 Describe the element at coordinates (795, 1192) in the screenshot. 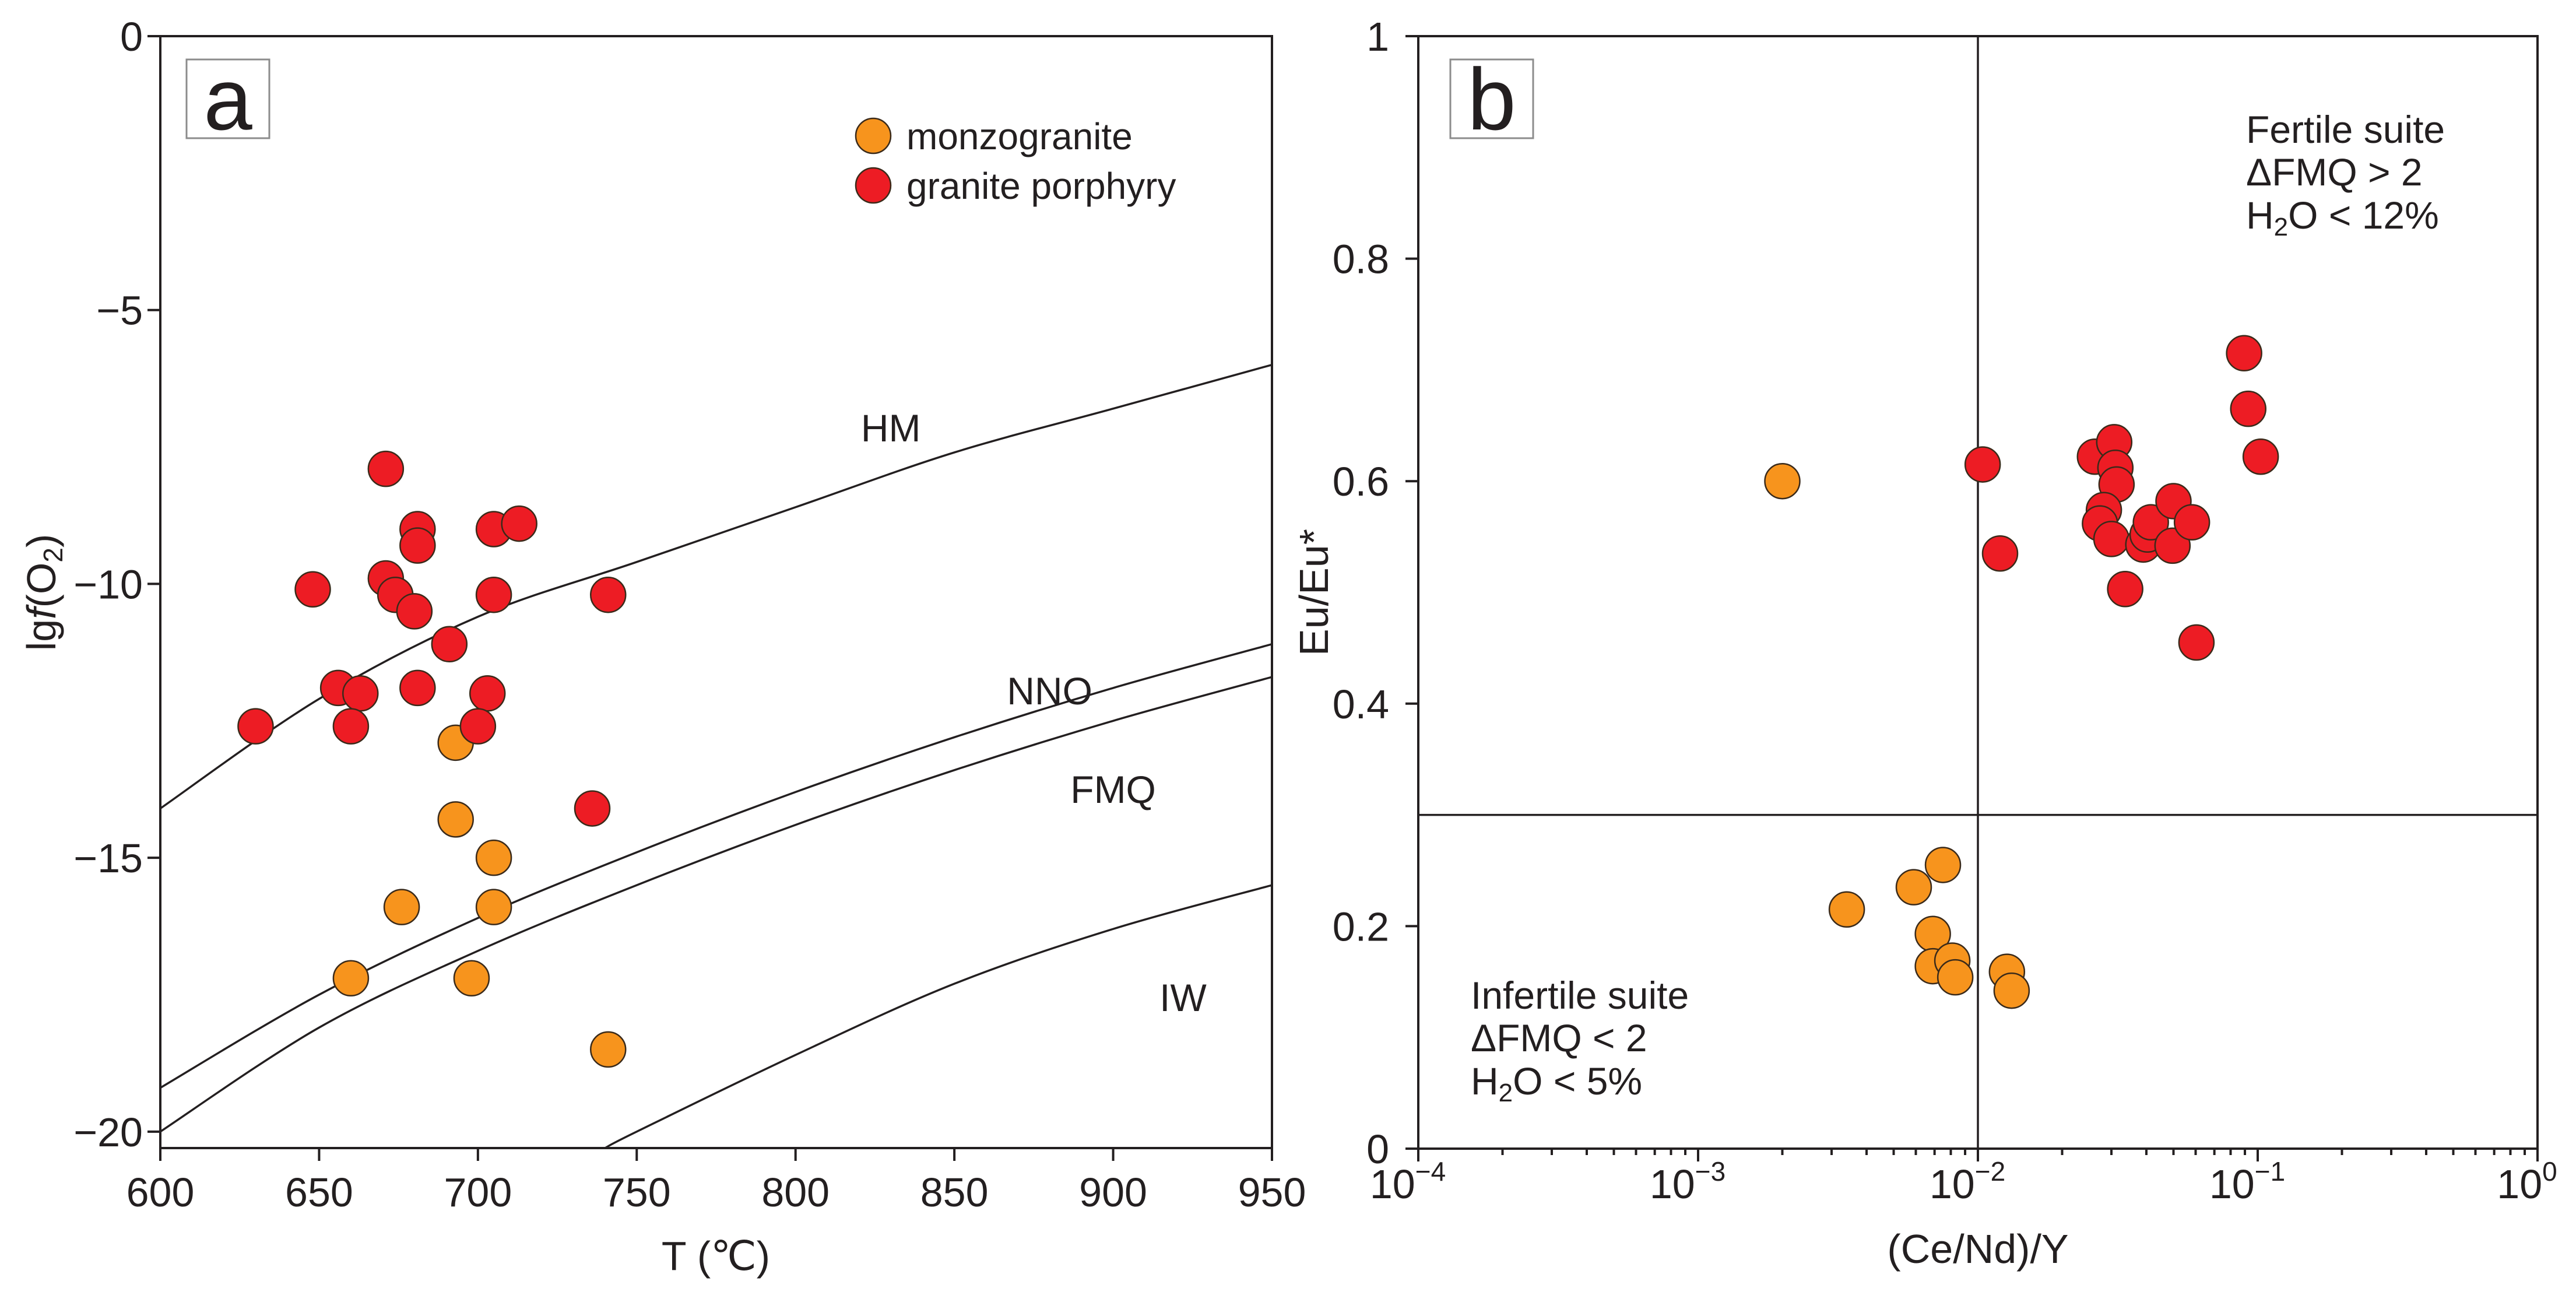

I see `x-tick-label: 800` at that location.